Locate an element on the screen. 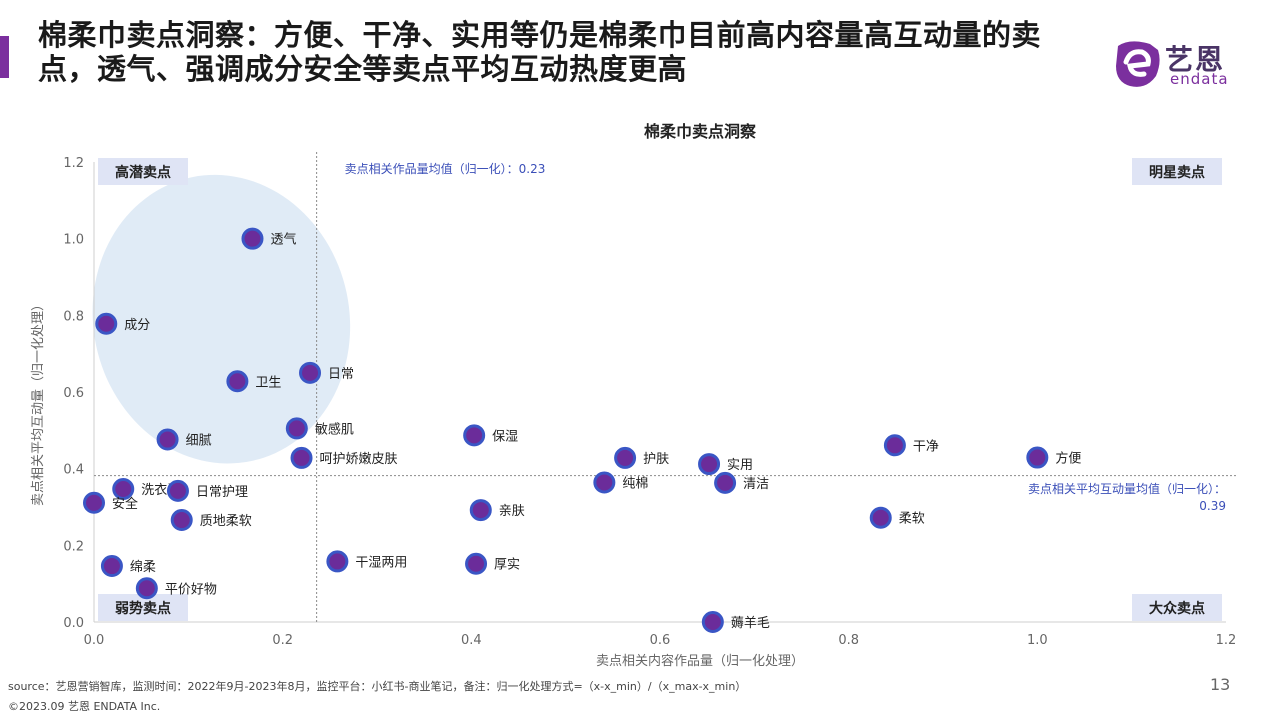  point-label: 绵柔 is located at coordinates (143, 567).